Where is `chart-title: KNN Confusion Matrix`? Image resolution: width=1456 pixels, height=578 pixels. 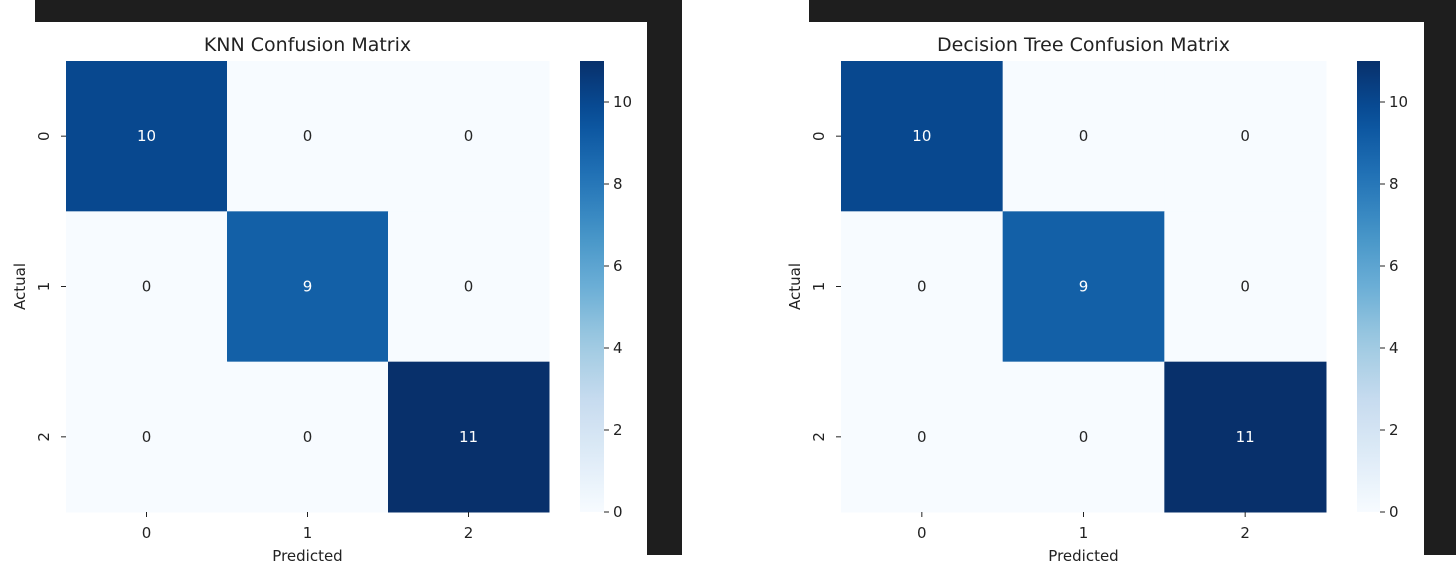
chart-title: KNN Confusion Matrix is located at coordinates (307, 45).